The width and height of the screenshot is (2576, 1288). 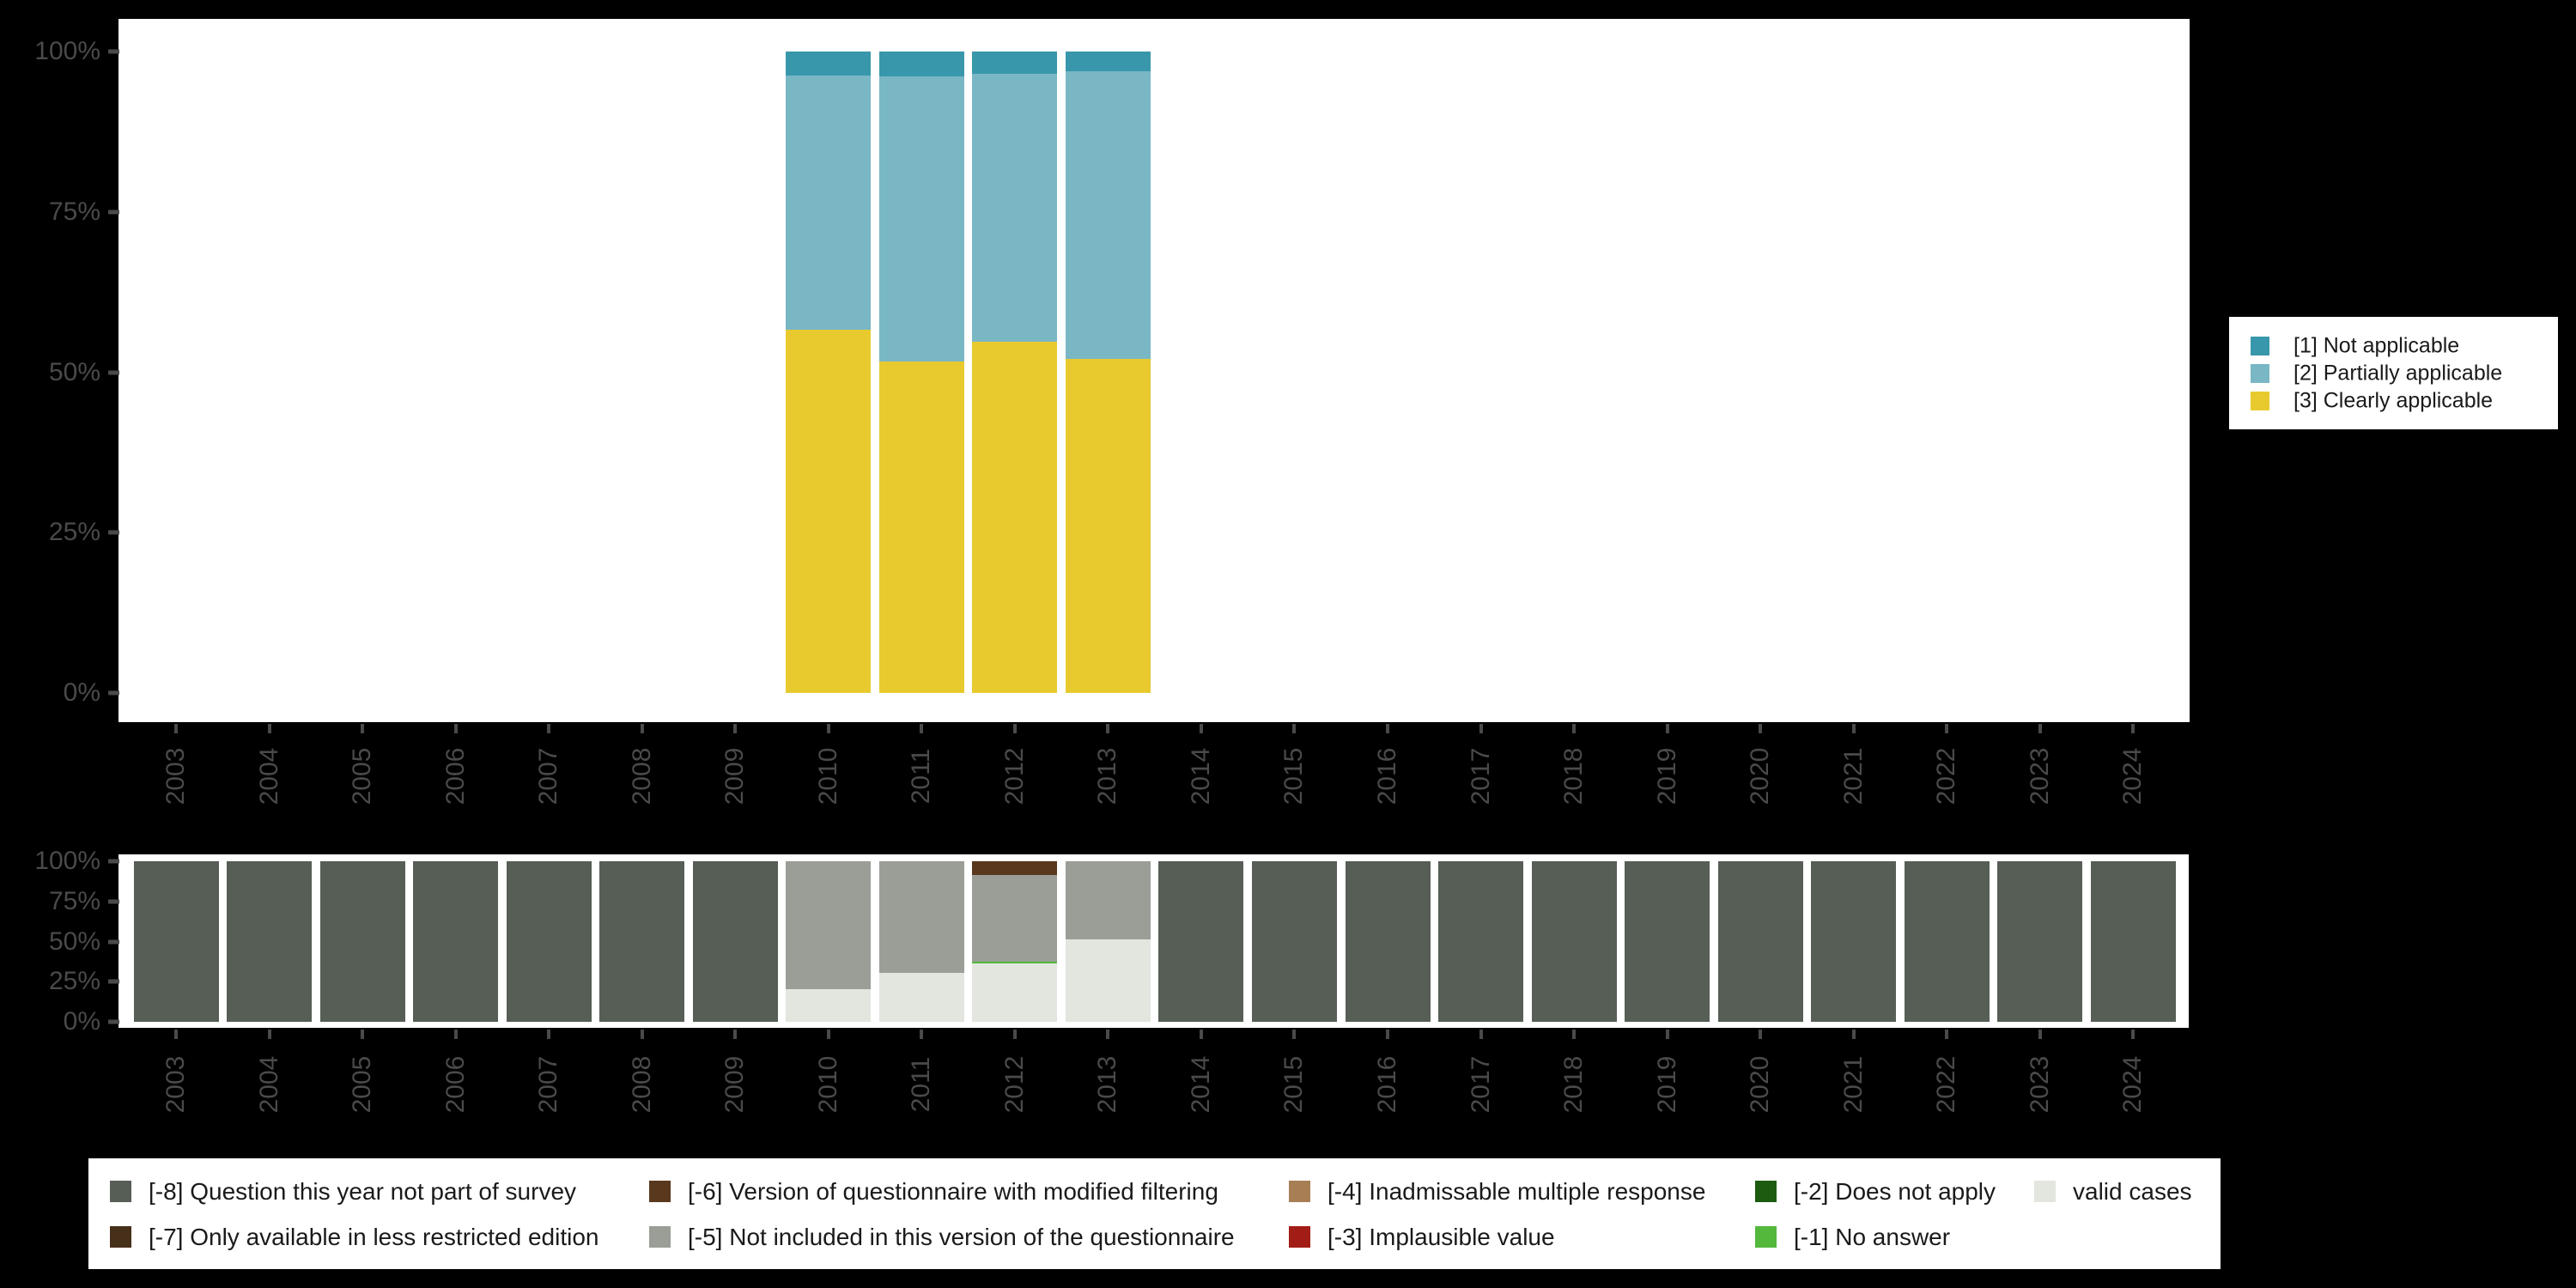 I want to click on x-axis-year-label: 2019, so click(x=1667, y=1085).